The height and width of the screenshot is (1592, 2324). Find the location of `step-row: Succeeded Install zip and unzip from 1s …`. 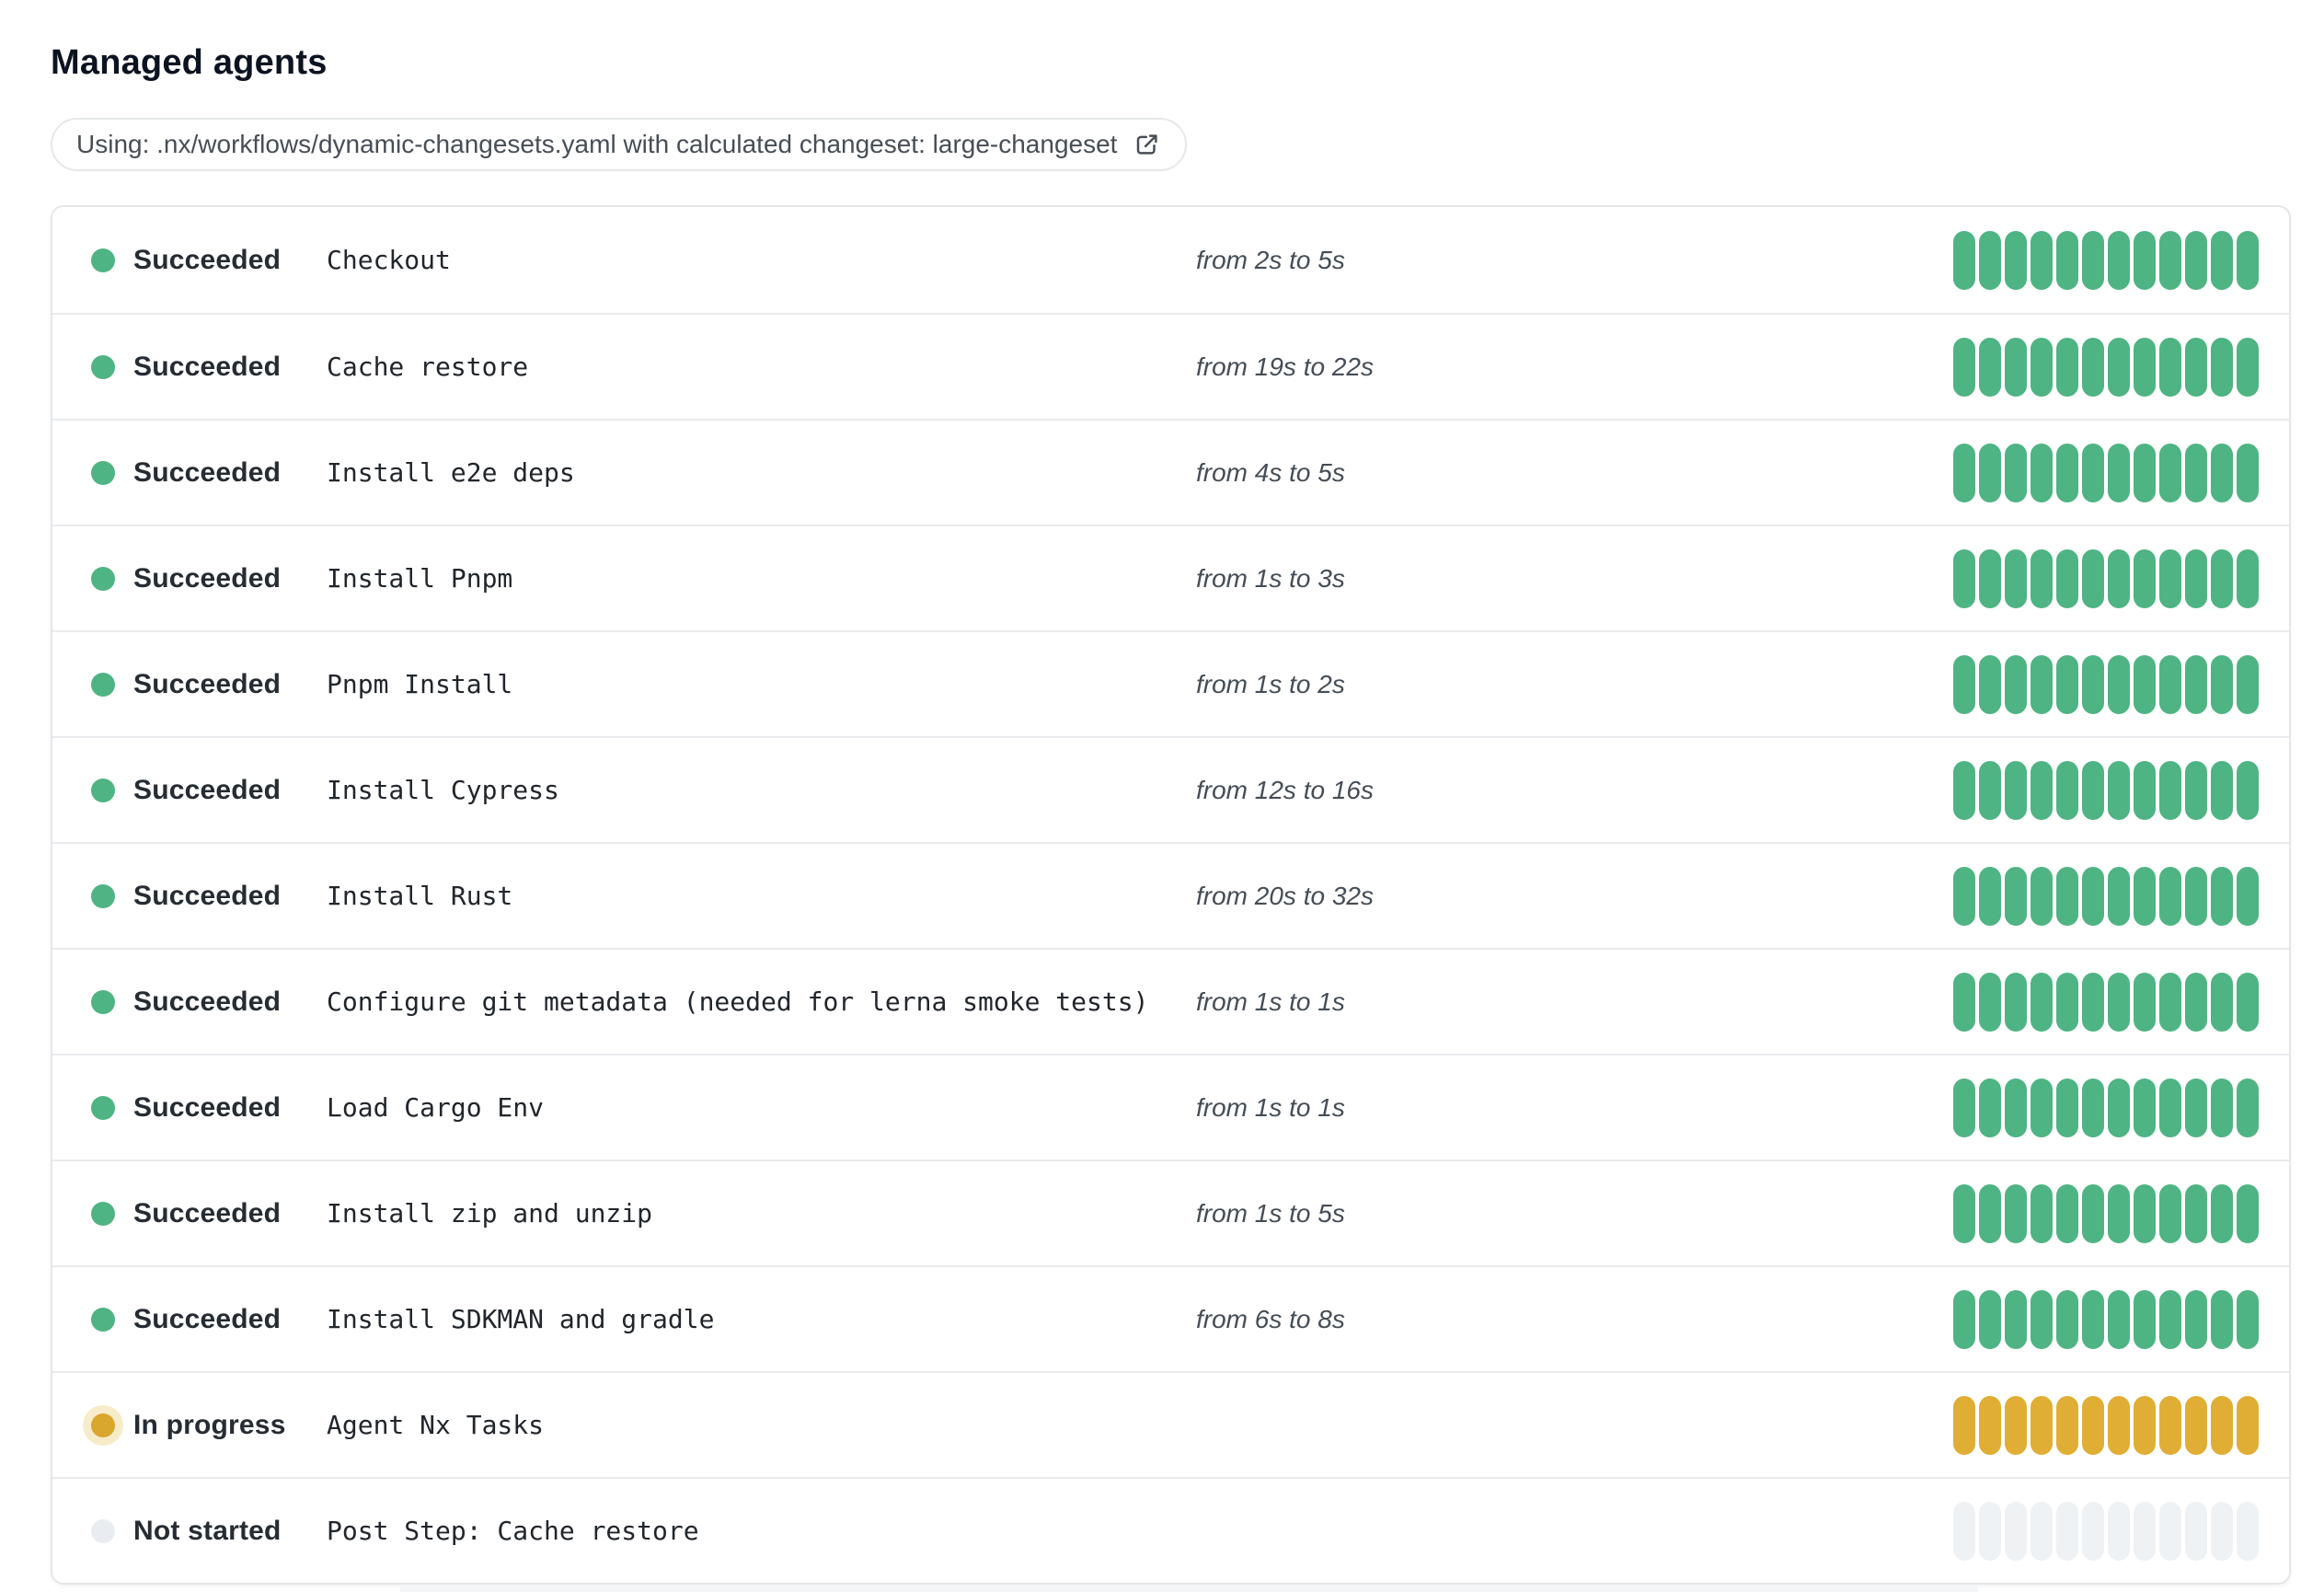

step-row: Succeeded Install zip and unzip from 1s … is located at coordinates (1171, 1212).